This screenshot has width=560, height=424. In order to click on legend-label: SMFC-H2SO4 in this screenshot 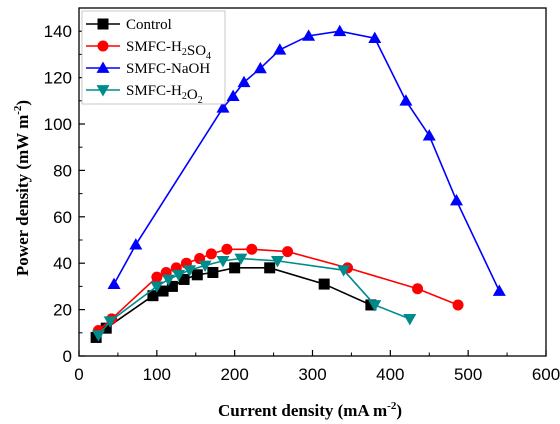, I will do `click(168, 50)`.